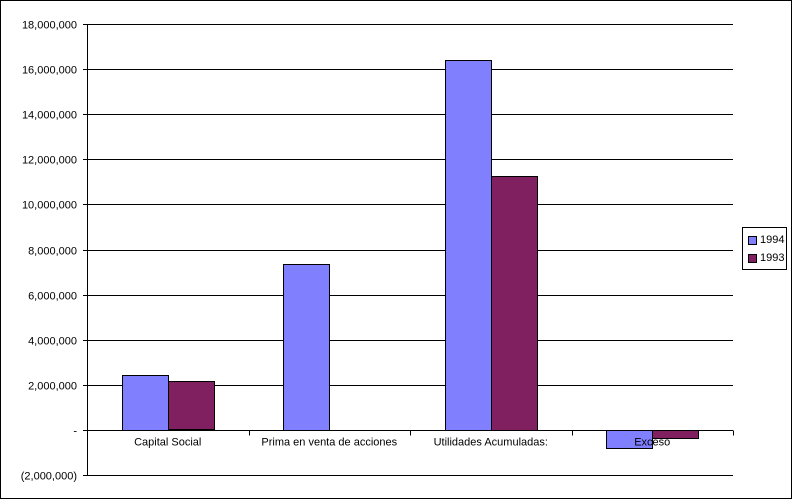  I want to click on category-label: Prima en venta de acciones, so click(329, 443).